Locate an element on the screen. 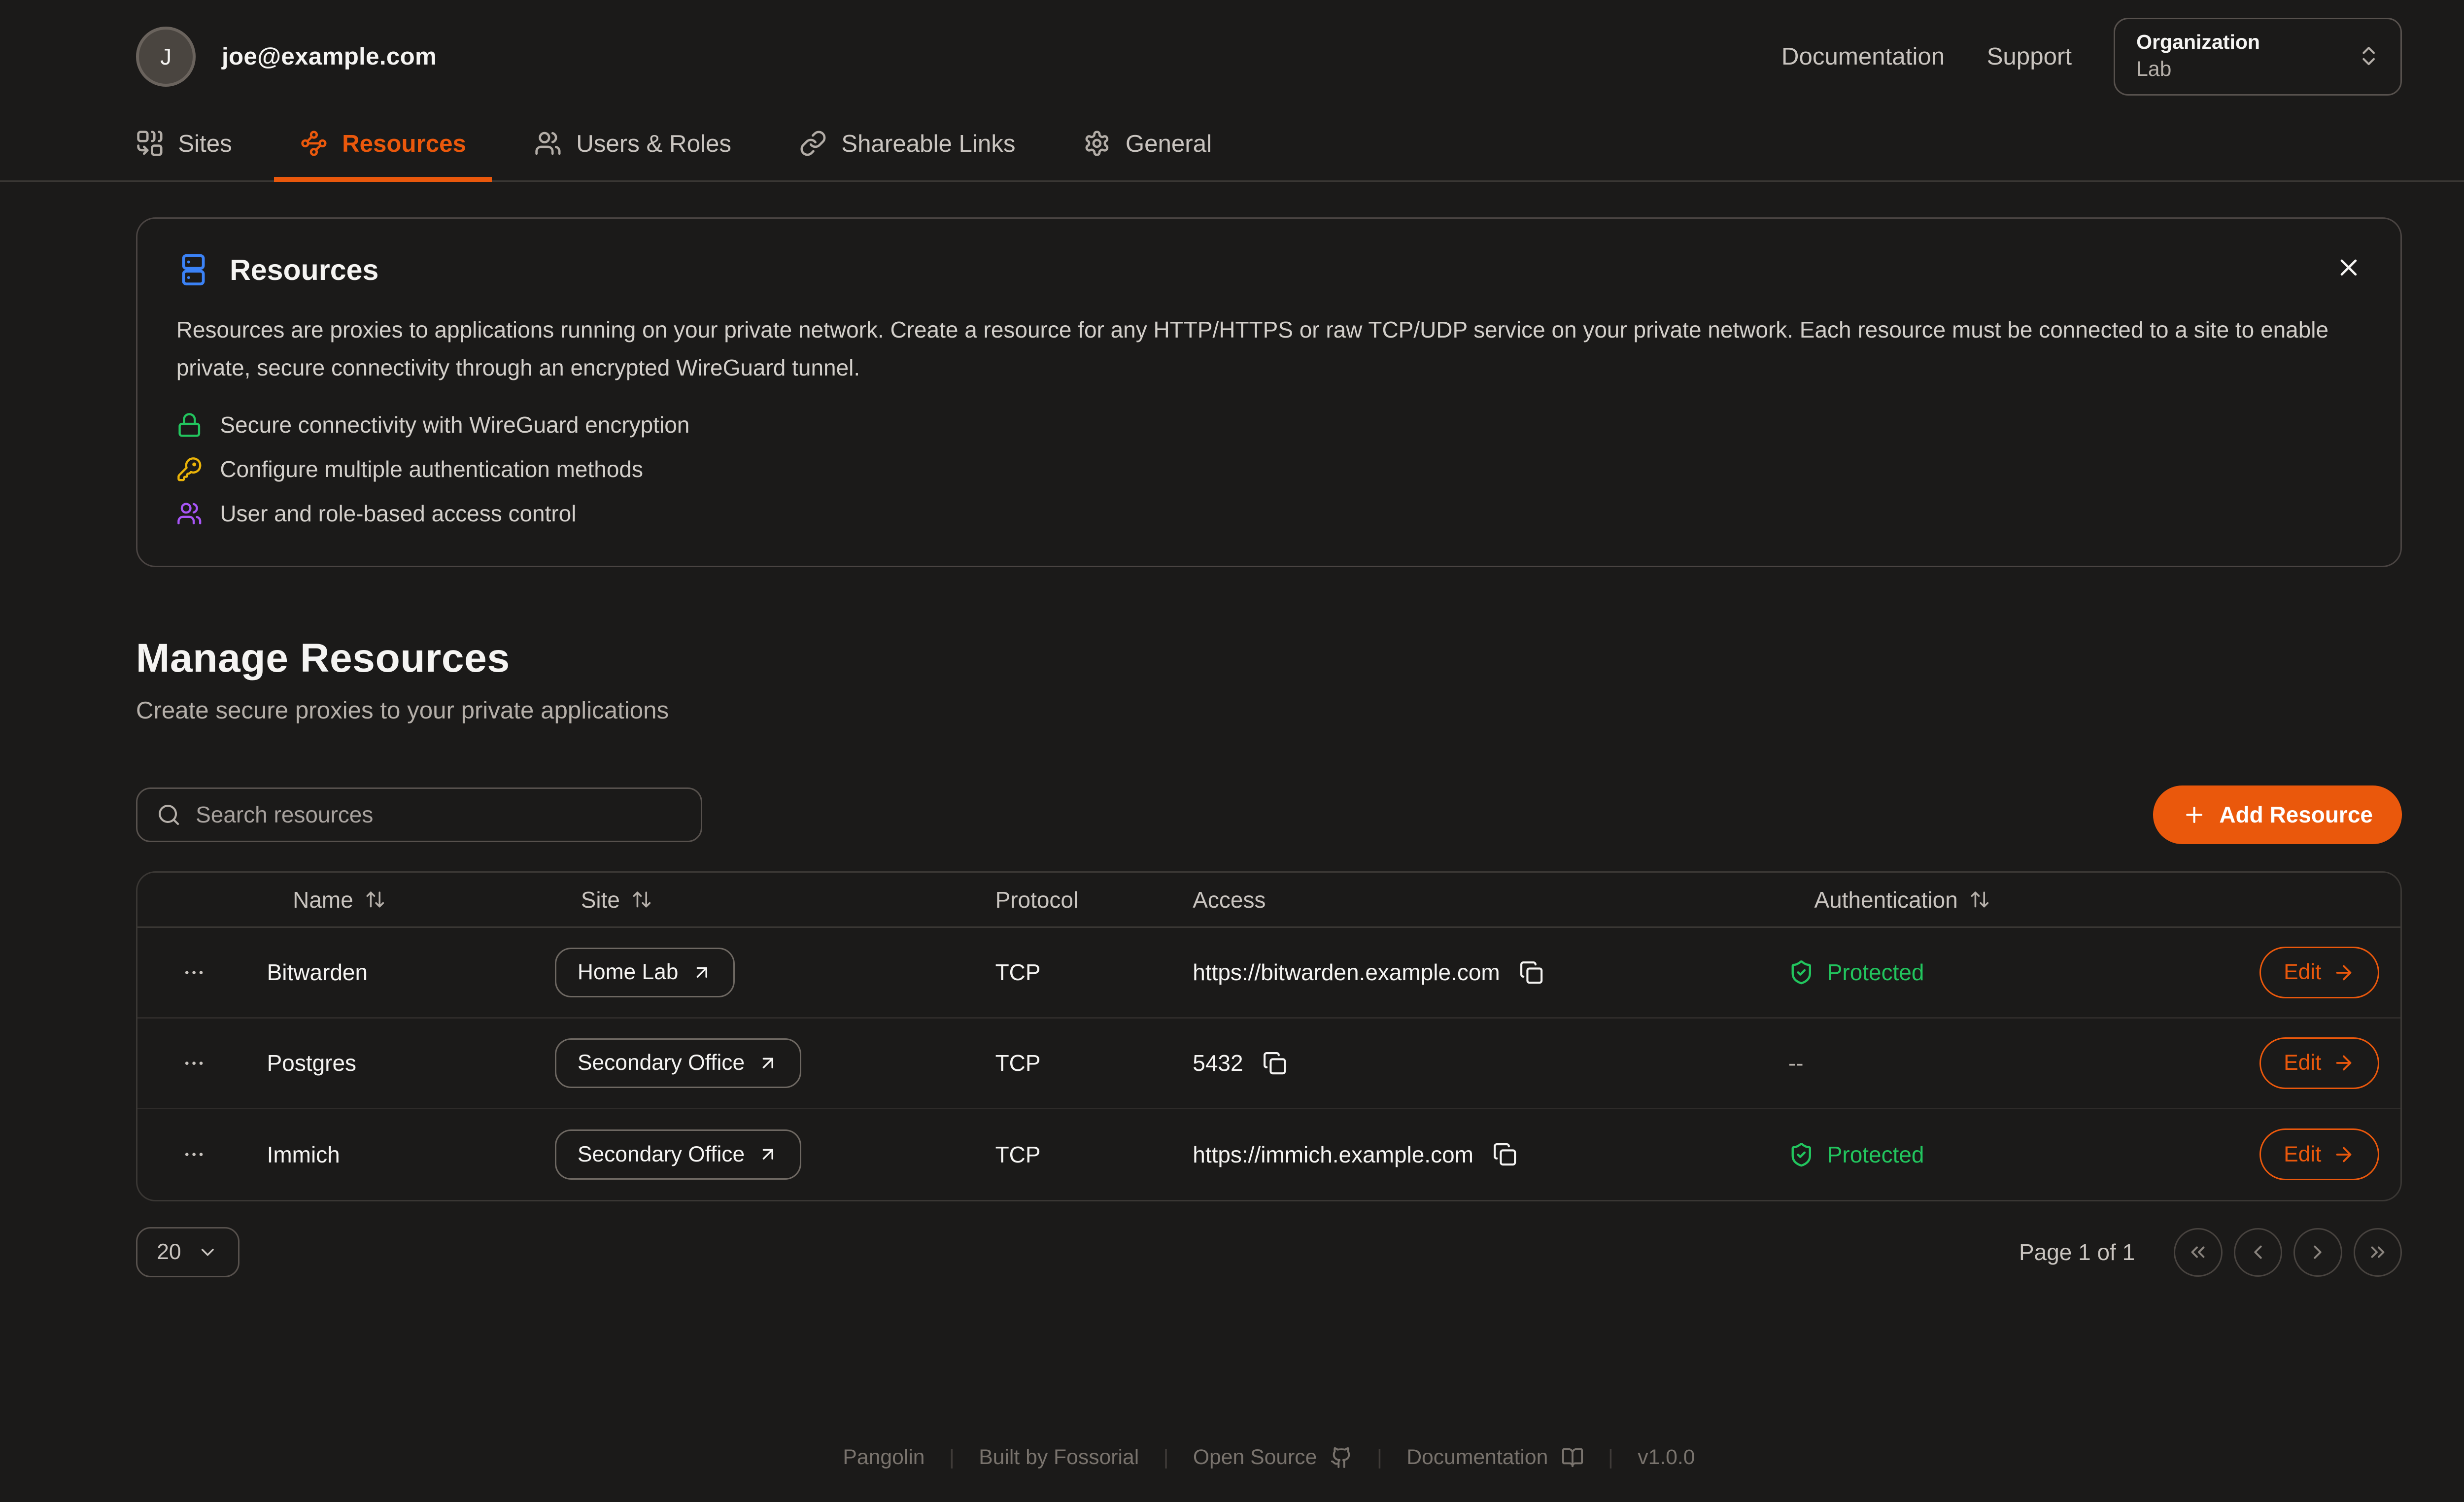  pagination: 20 Page 1 of 1 is located at coordinates (1269, 1252).